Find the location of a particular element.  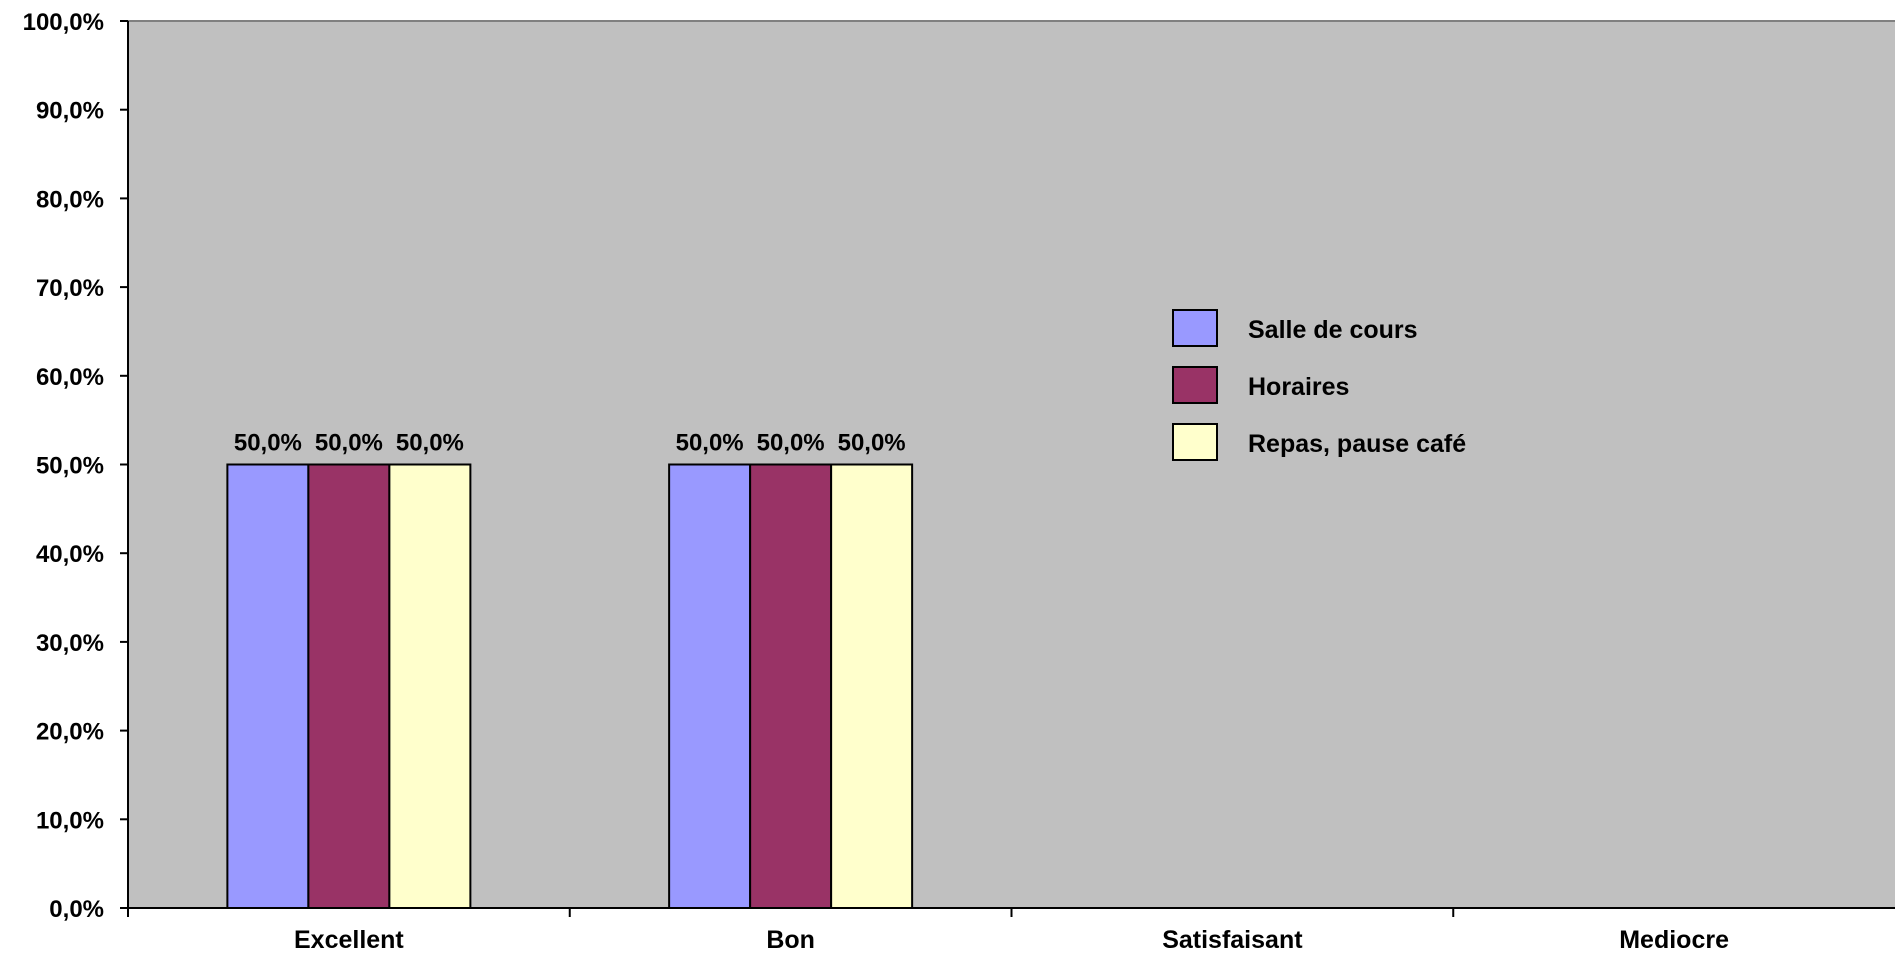

x-tick-label: Excellent is located at coordinates (349, 939).